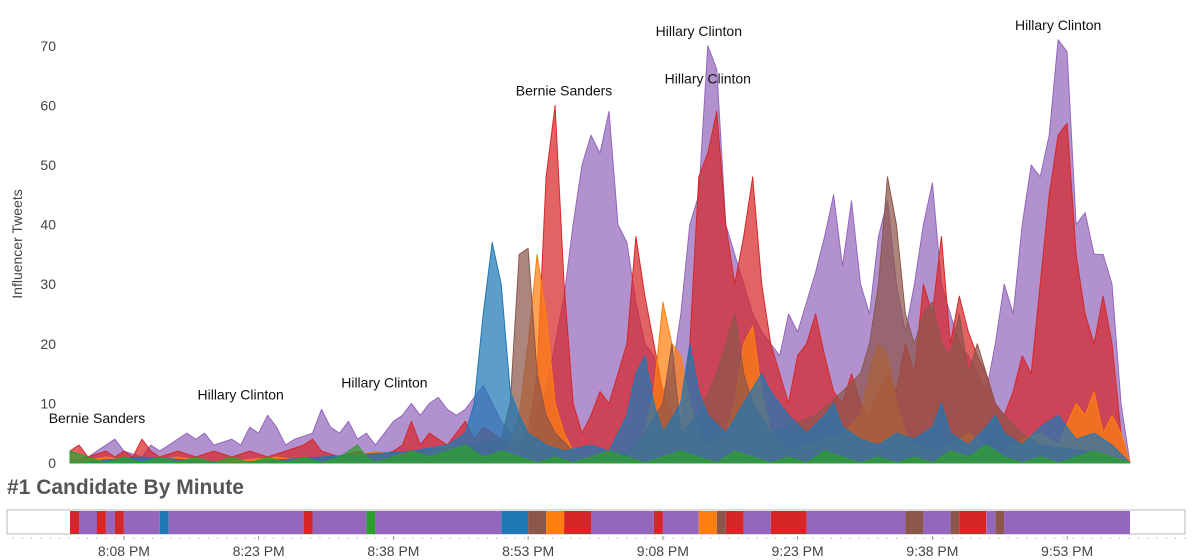 The width and height of the screenshot is (1200, 560). Describe the element at coordinates (932, 551) in the screenshot. I see `x-tick-label: 9:38 PM` at that location.